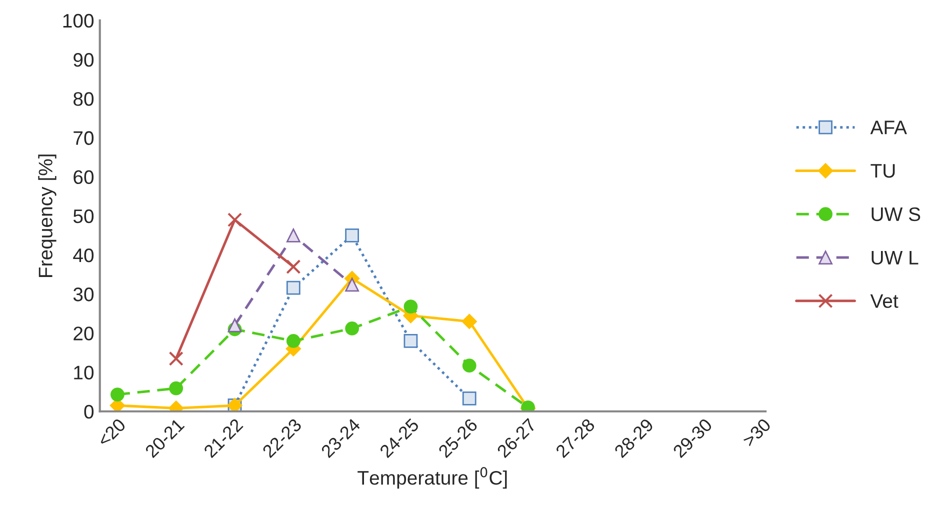  I want to click on y-tick-label: 30, so click(83, 295).